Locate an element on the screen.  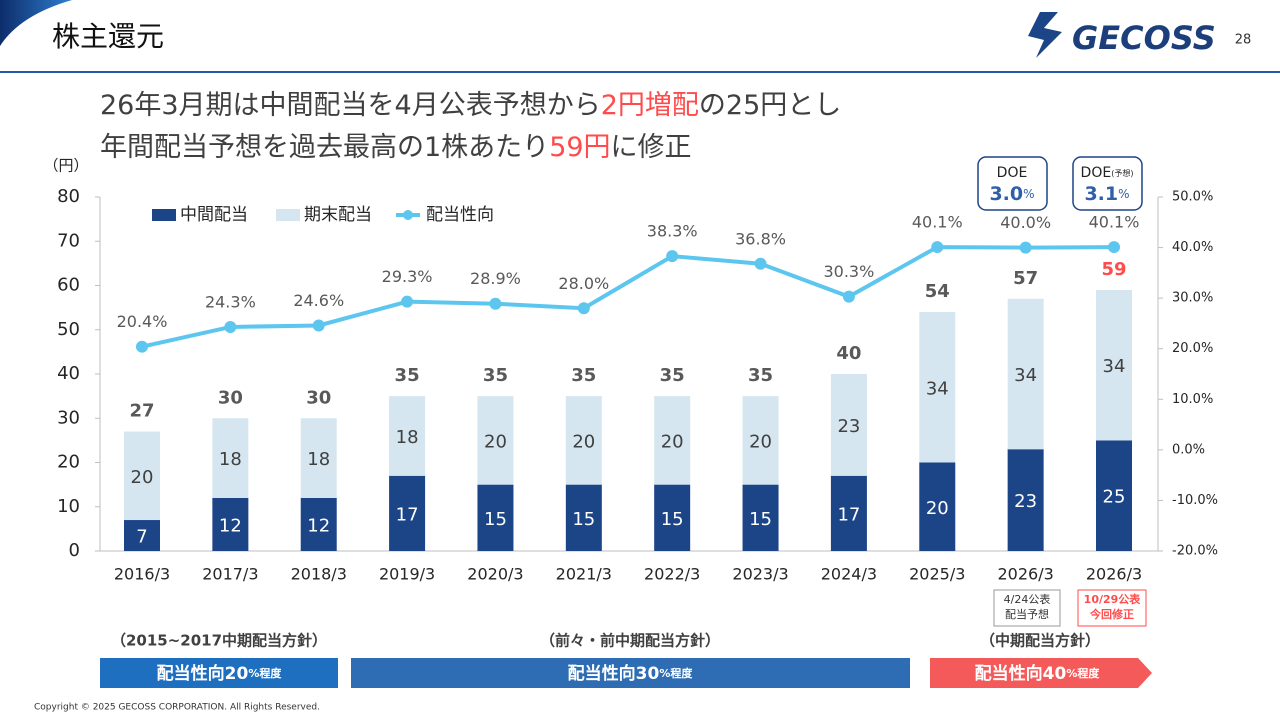
policy-bar is located at coordinates (630, 673).